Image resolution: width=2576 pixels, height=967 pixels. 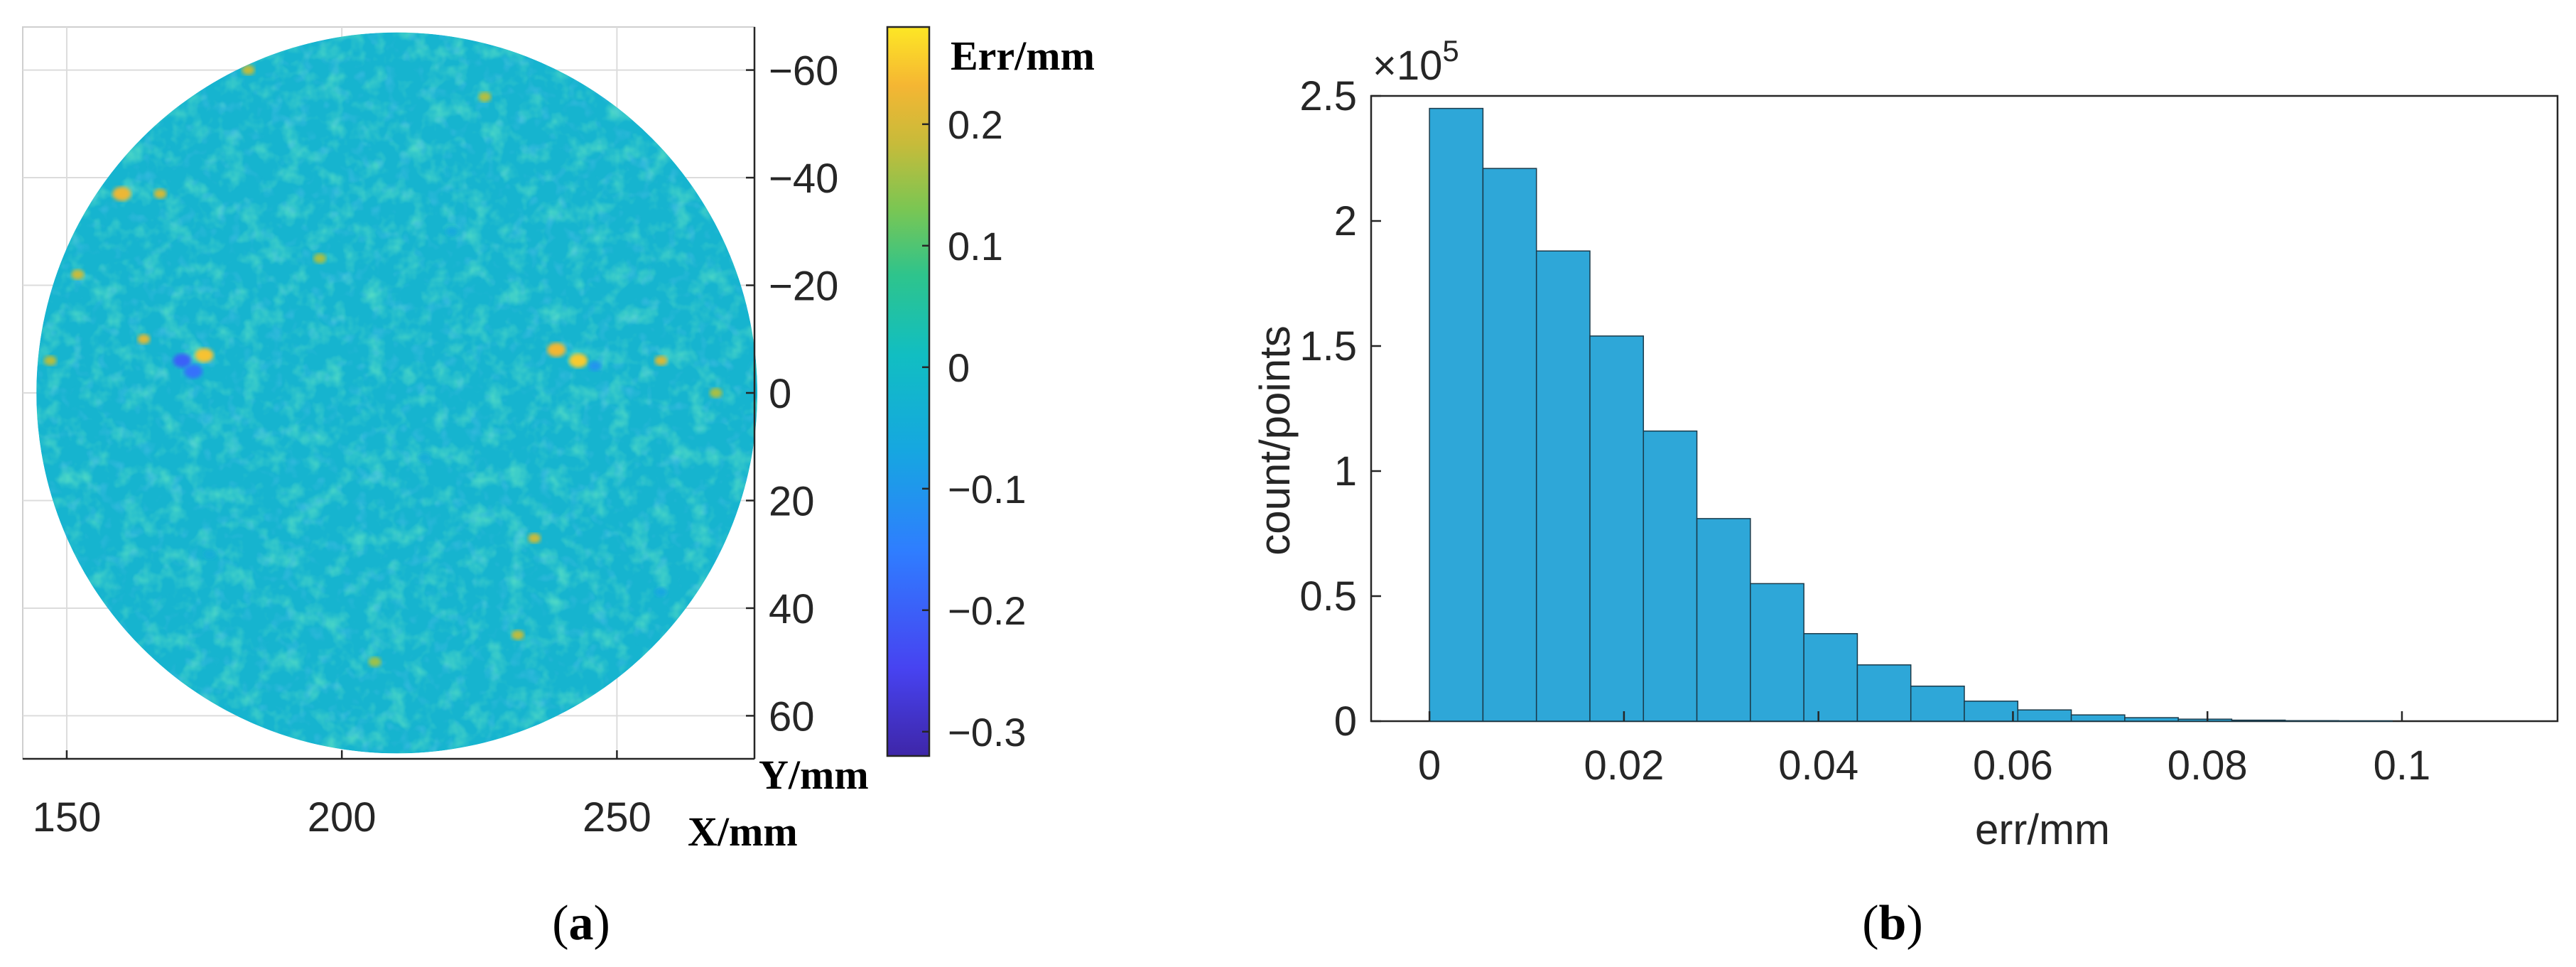 I want to click on y-multiplier-exponent: 5, so click(x=1450, y=50).